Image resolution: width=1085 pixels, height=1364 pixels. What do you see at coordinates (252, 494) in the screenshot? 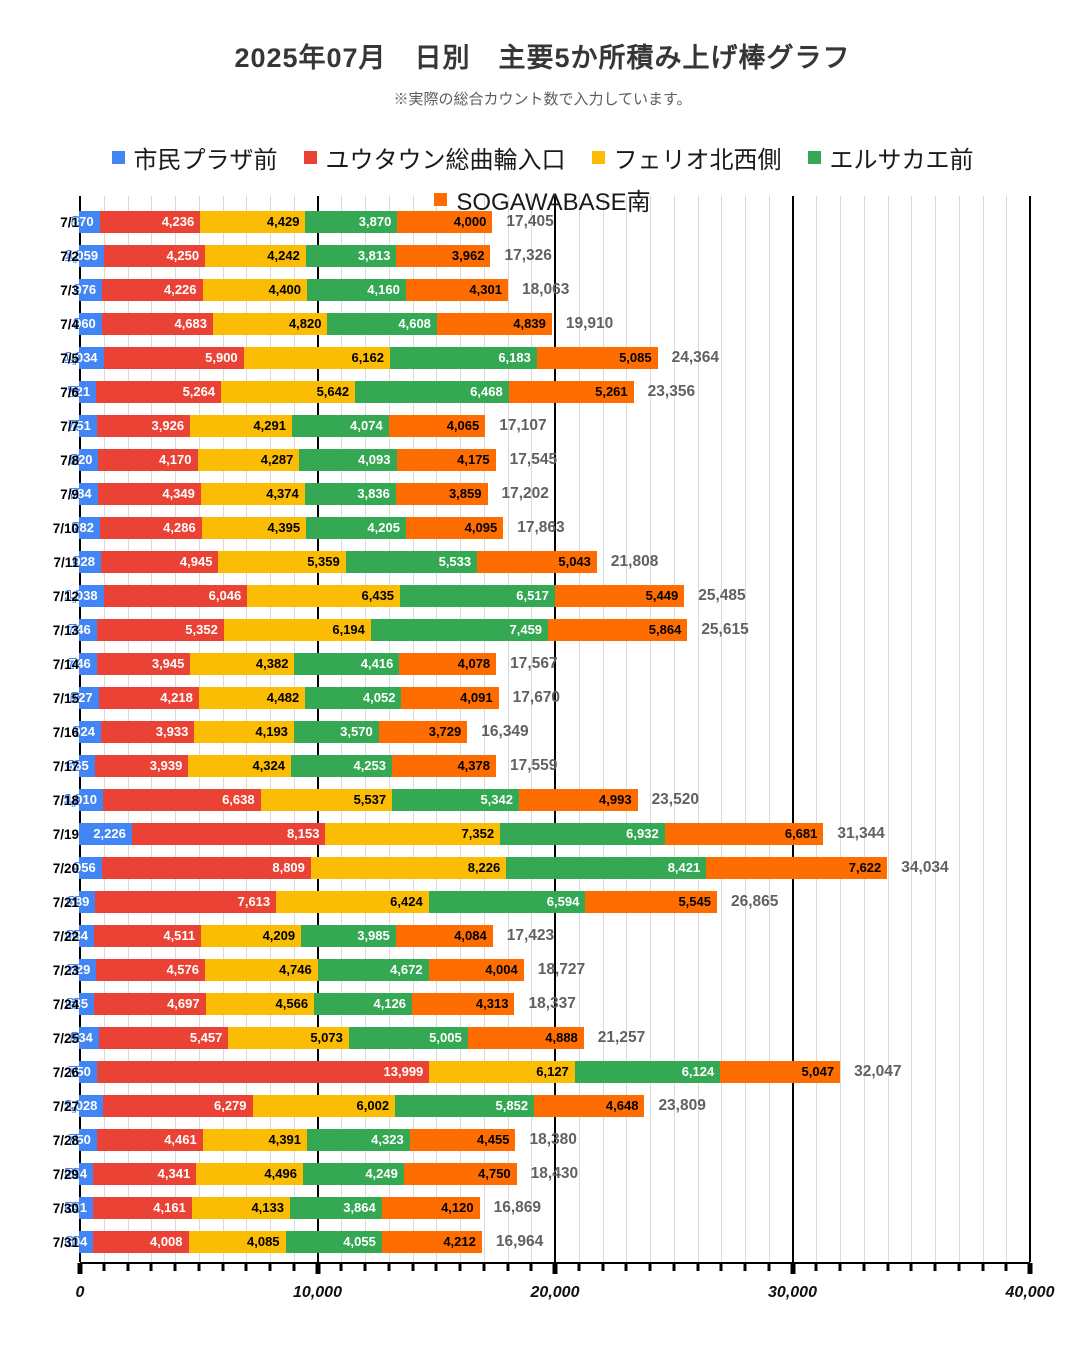
I see `bar-segment-series-3: 4,374` at bounding box center [252, 494].